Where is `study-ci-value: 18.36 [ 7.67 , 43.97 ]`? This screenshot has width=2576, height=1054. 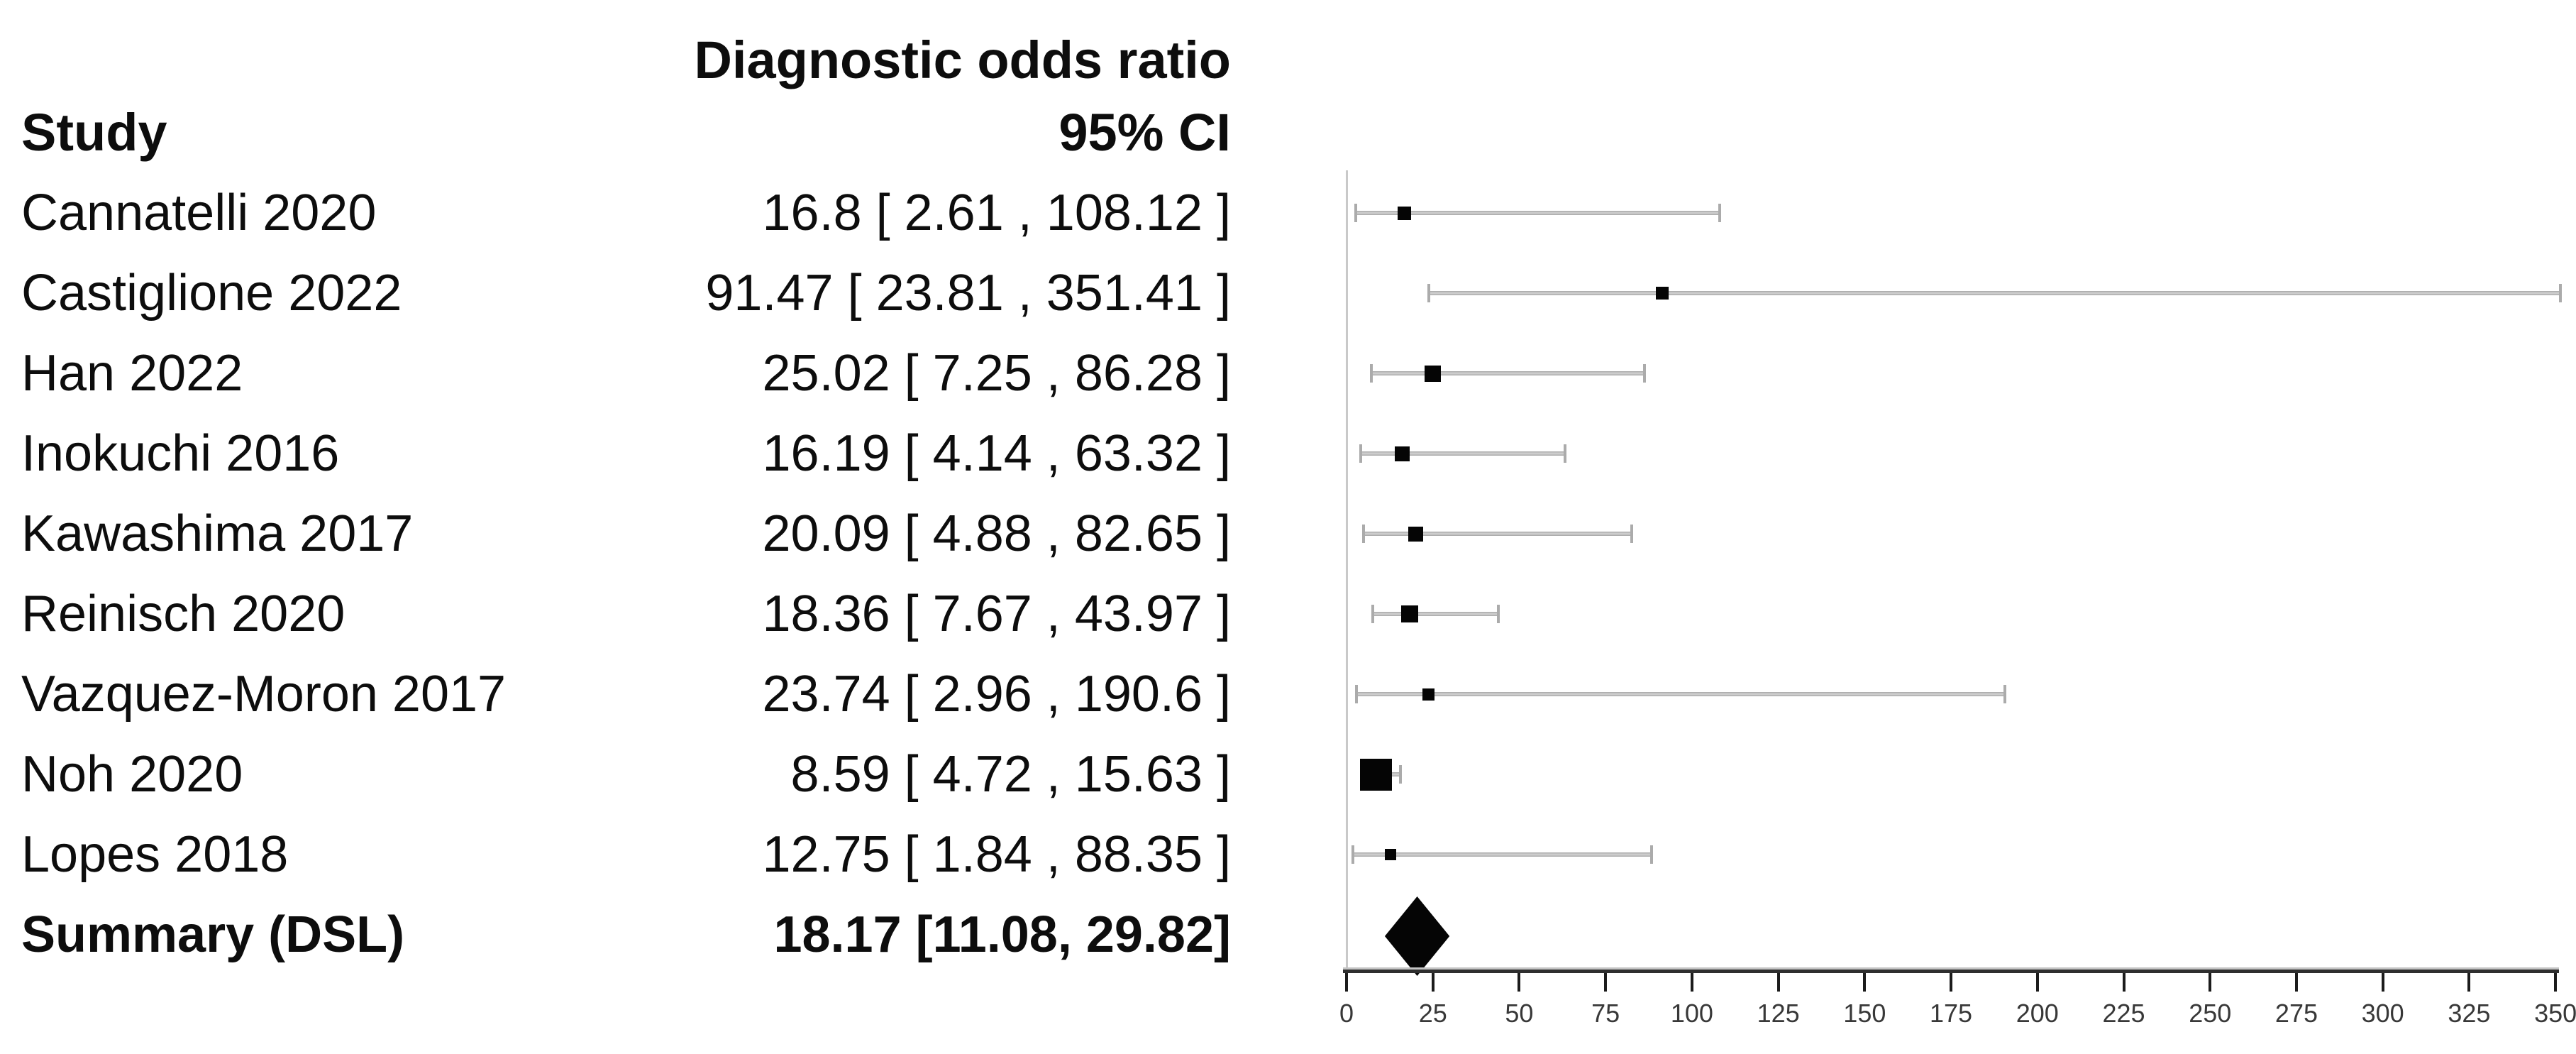
study-ci-value: 18.36 [ 7.67 , 43.97 ] is located at coordinates (996, 614).